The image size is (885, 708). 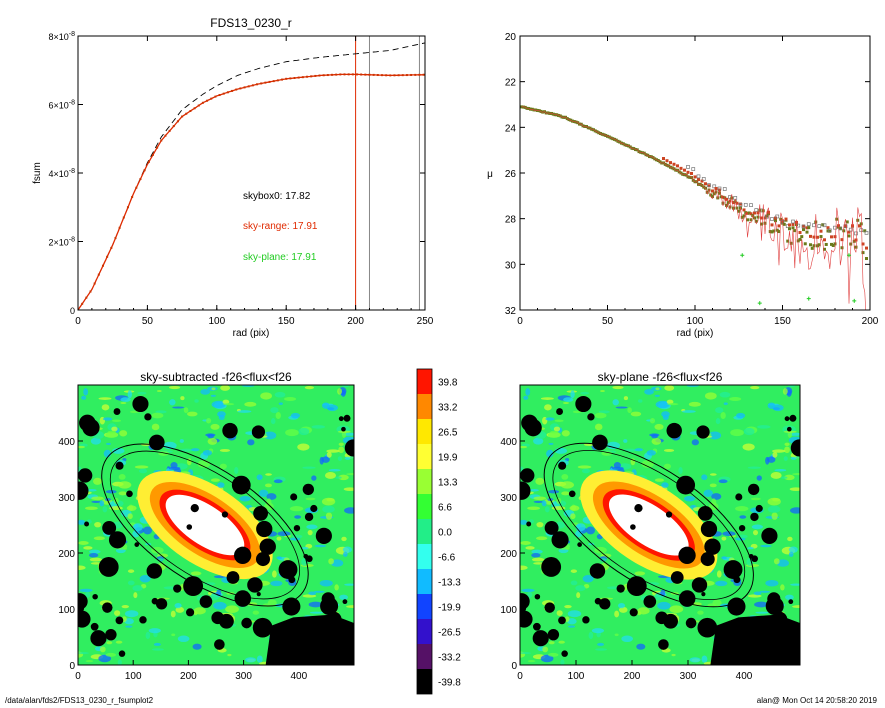 I want to click on mu-y-tick-label: 26, so click(x=511, y=174).